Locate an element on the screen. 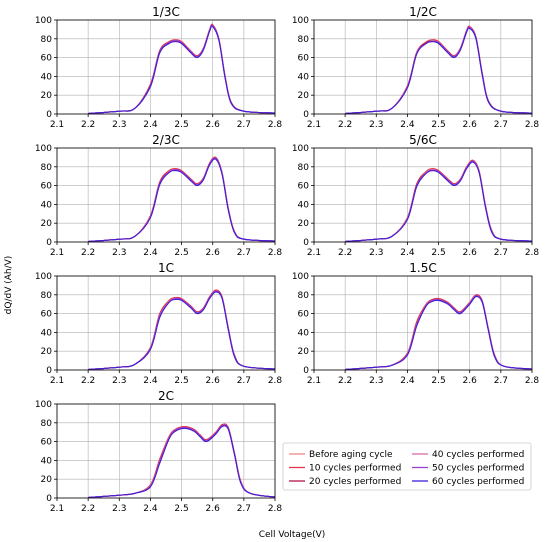  legend-item: 60 cycles performed is located at coordinates (468, 482).